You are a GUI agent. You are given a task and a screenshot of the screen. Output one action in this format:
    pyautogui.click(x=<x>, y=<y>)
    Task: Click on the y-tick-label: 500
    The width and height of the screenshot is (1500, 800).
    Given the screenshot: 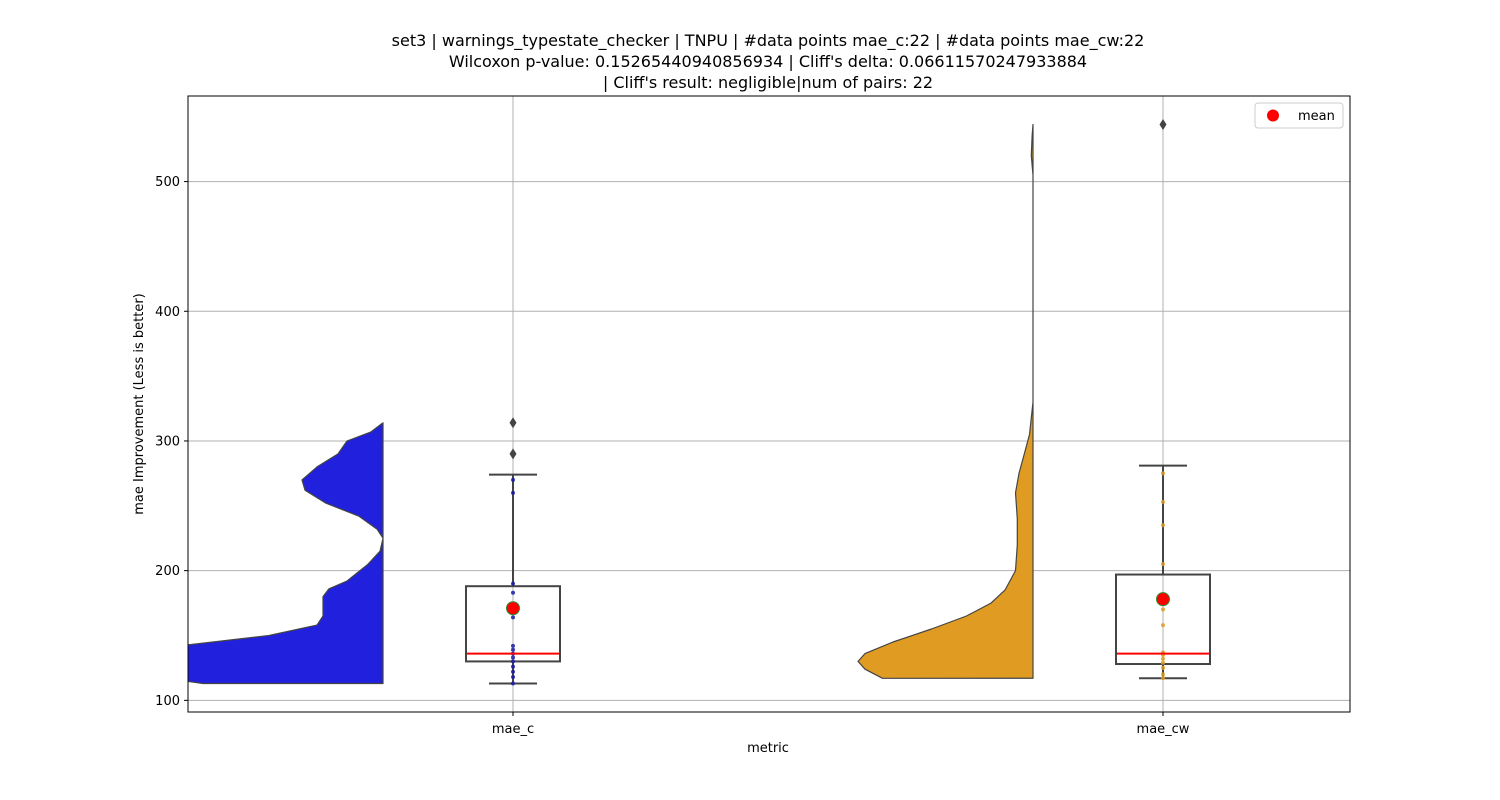 What is the action you would take?
    pyautogui.click(x=167, y=182)
    